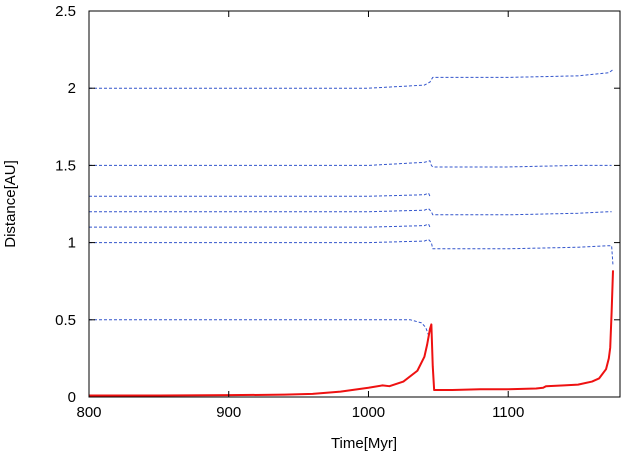 This screenshot has height=455, width=627. I want to click on x-tick-label: 1000, so click(368, 412).